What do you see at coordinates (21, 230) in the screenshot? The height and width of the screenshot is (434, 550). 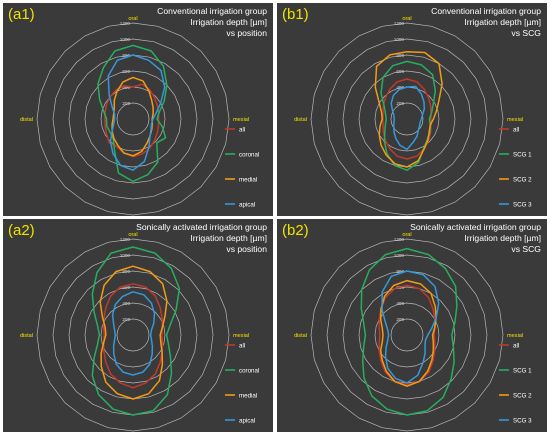 I see `panel-tag: (a2)` at bounding box center [21, 230].